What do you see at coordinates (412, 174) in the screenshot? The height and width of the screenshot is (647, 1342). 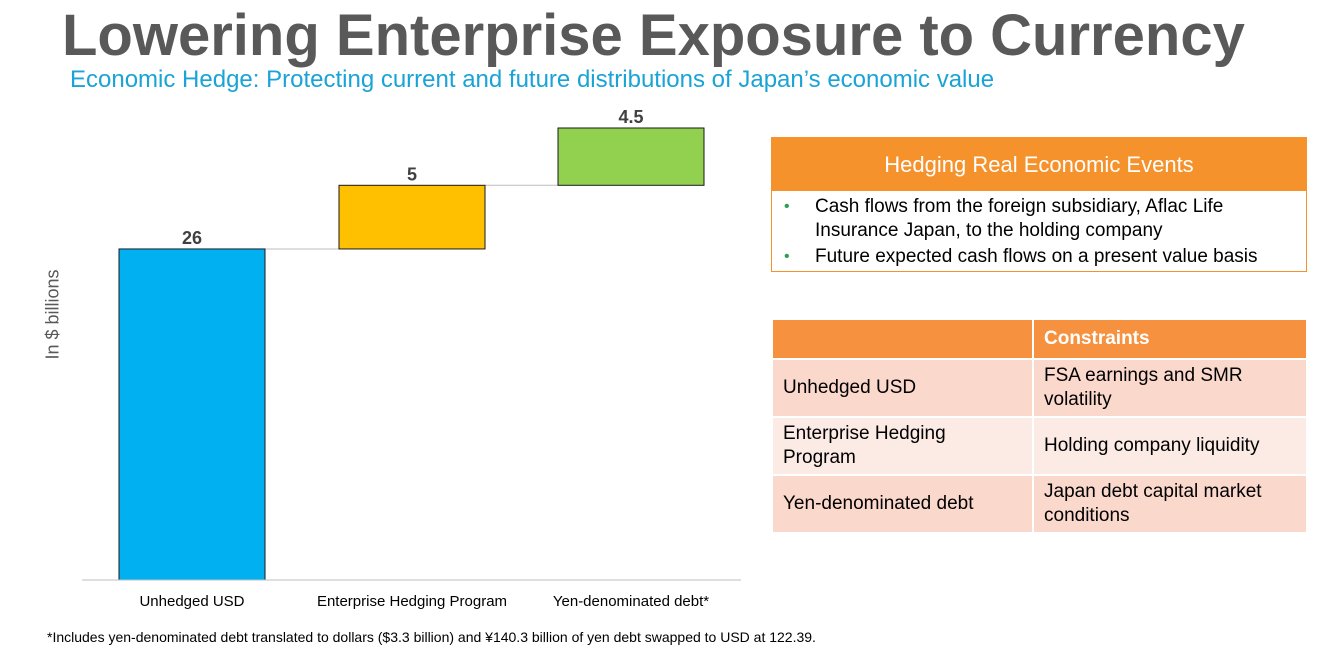 I see `bar-value-label: 5` at bounding box center [412, 174].